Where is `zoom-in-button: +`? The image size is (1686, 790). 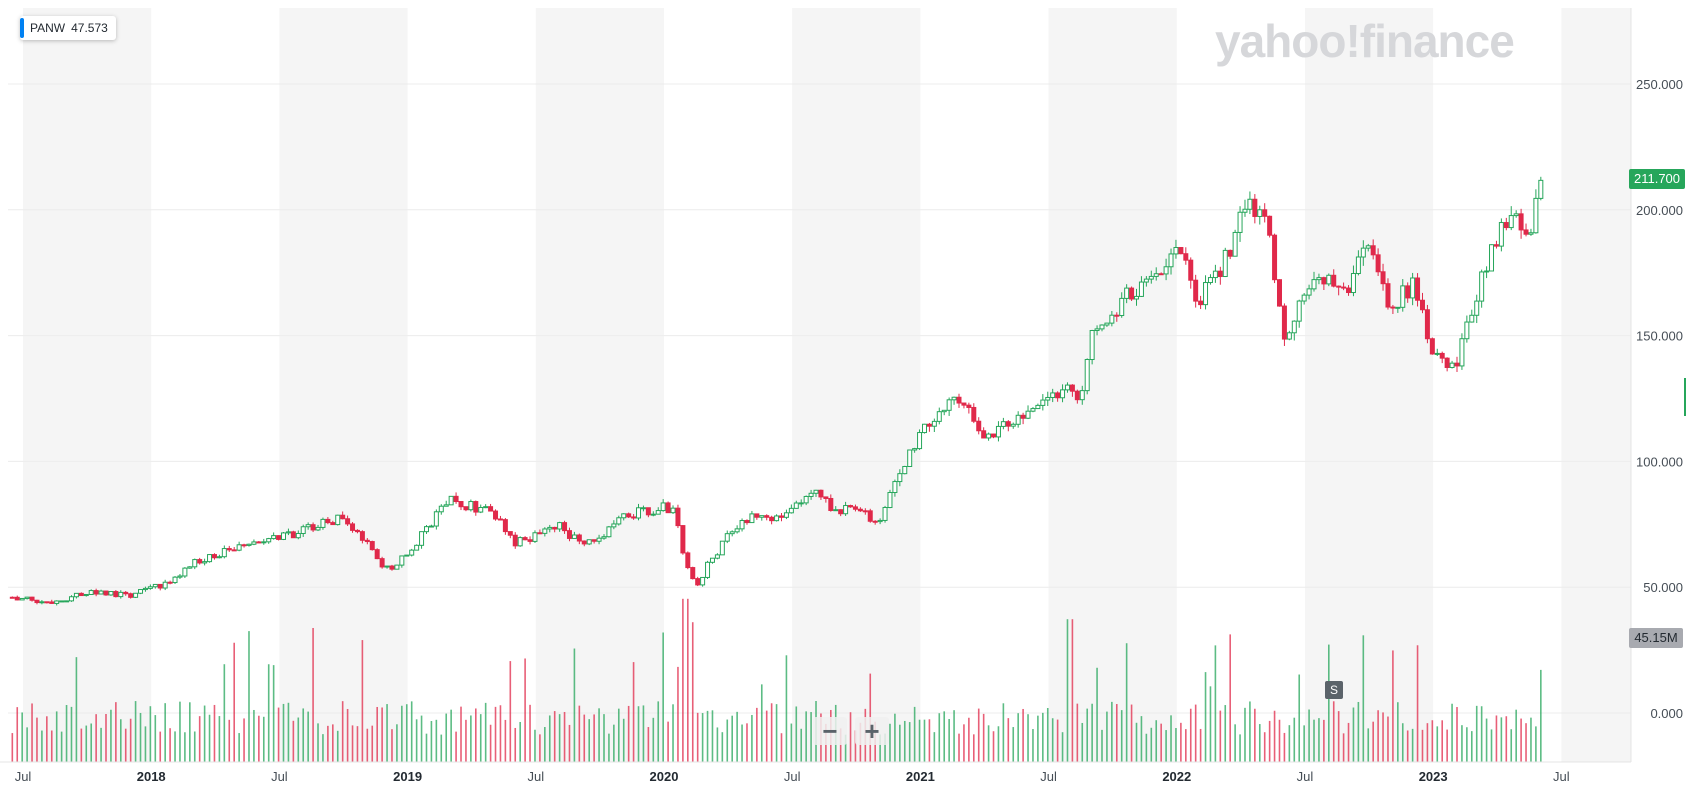
zoom-in-button: + is located at coordinates (872, 731).